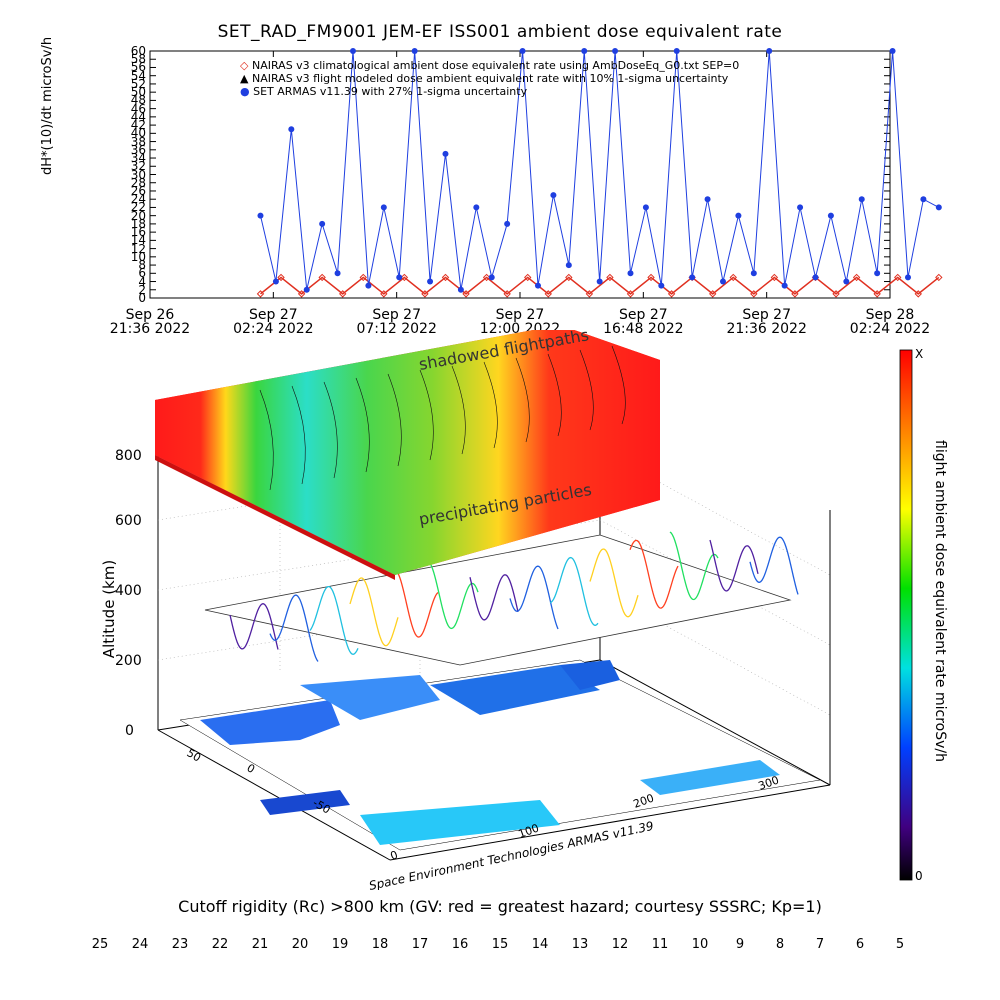  I want to click on colorbar-tick-label: 10, so click(700, 944).